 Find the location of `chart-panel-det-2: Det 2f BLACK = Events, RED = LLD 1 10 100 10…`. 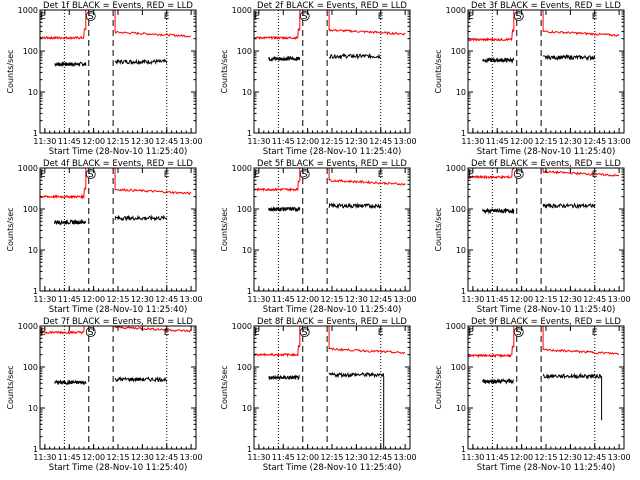

chart-panel-det-2: Det 2f BLACK = Events, RED = LLD 1 10 100 10… is located at coordinates (318, 79).